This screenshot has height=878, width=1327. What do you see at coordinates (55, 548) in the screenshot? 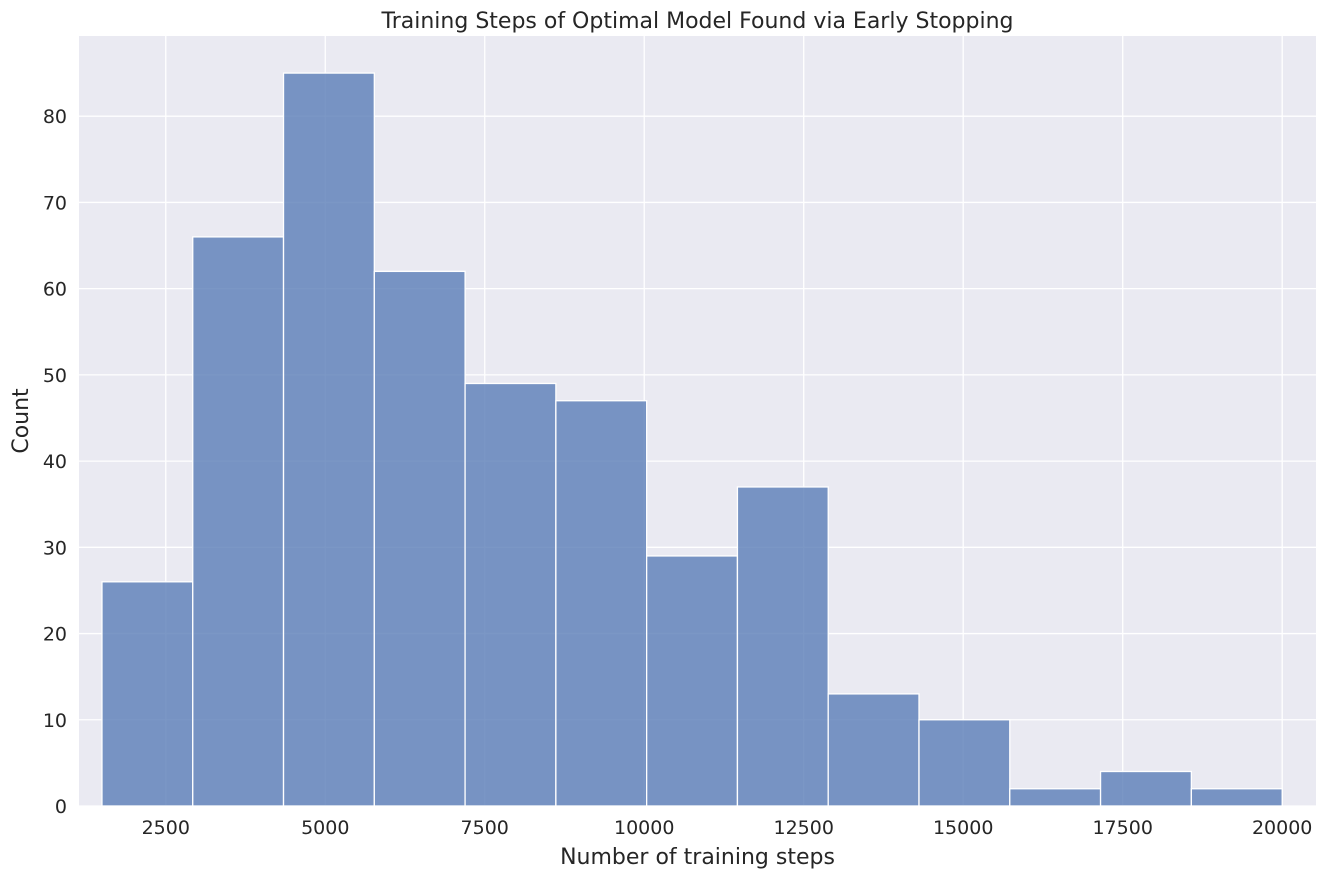
I see `y-tick-label: 30` at bounding box center [55, 548].